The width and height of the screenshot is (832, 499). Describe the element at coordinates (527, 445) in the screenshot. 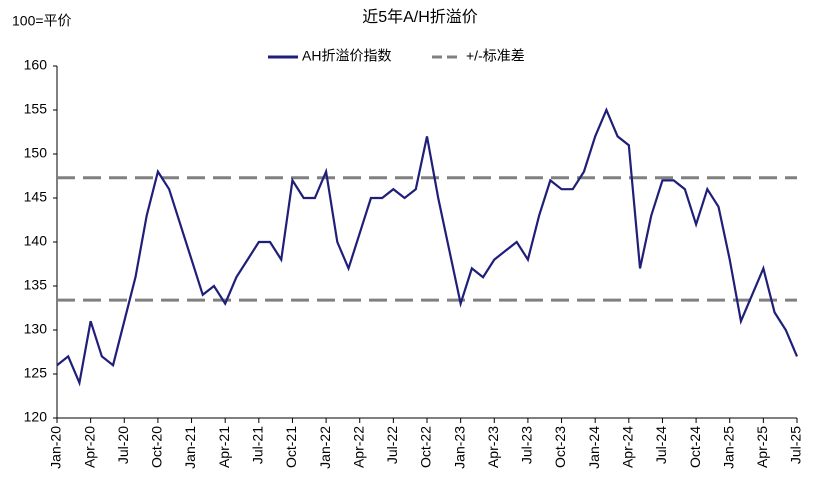

I see `x-tick-label: Jul-23` at that location.